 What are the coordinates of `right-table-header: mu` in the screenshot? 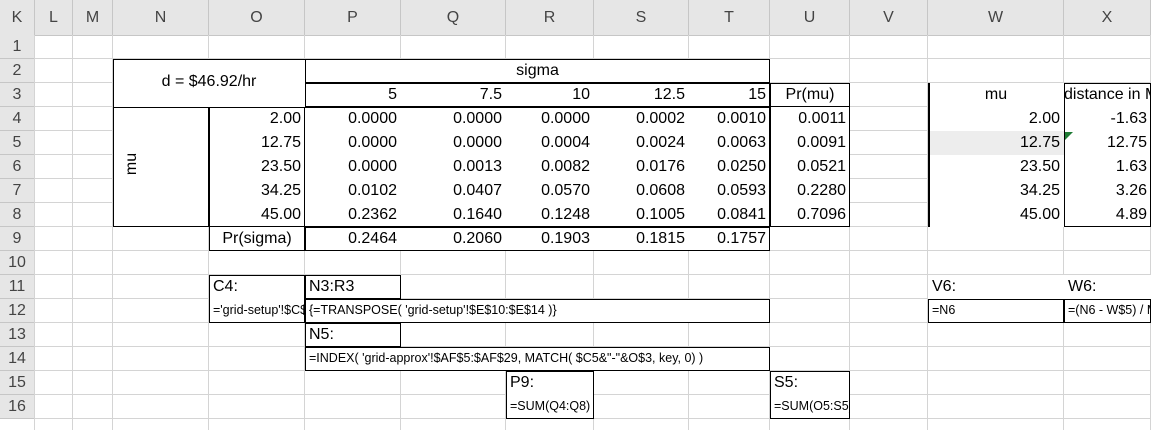 It's located at (996, 95).